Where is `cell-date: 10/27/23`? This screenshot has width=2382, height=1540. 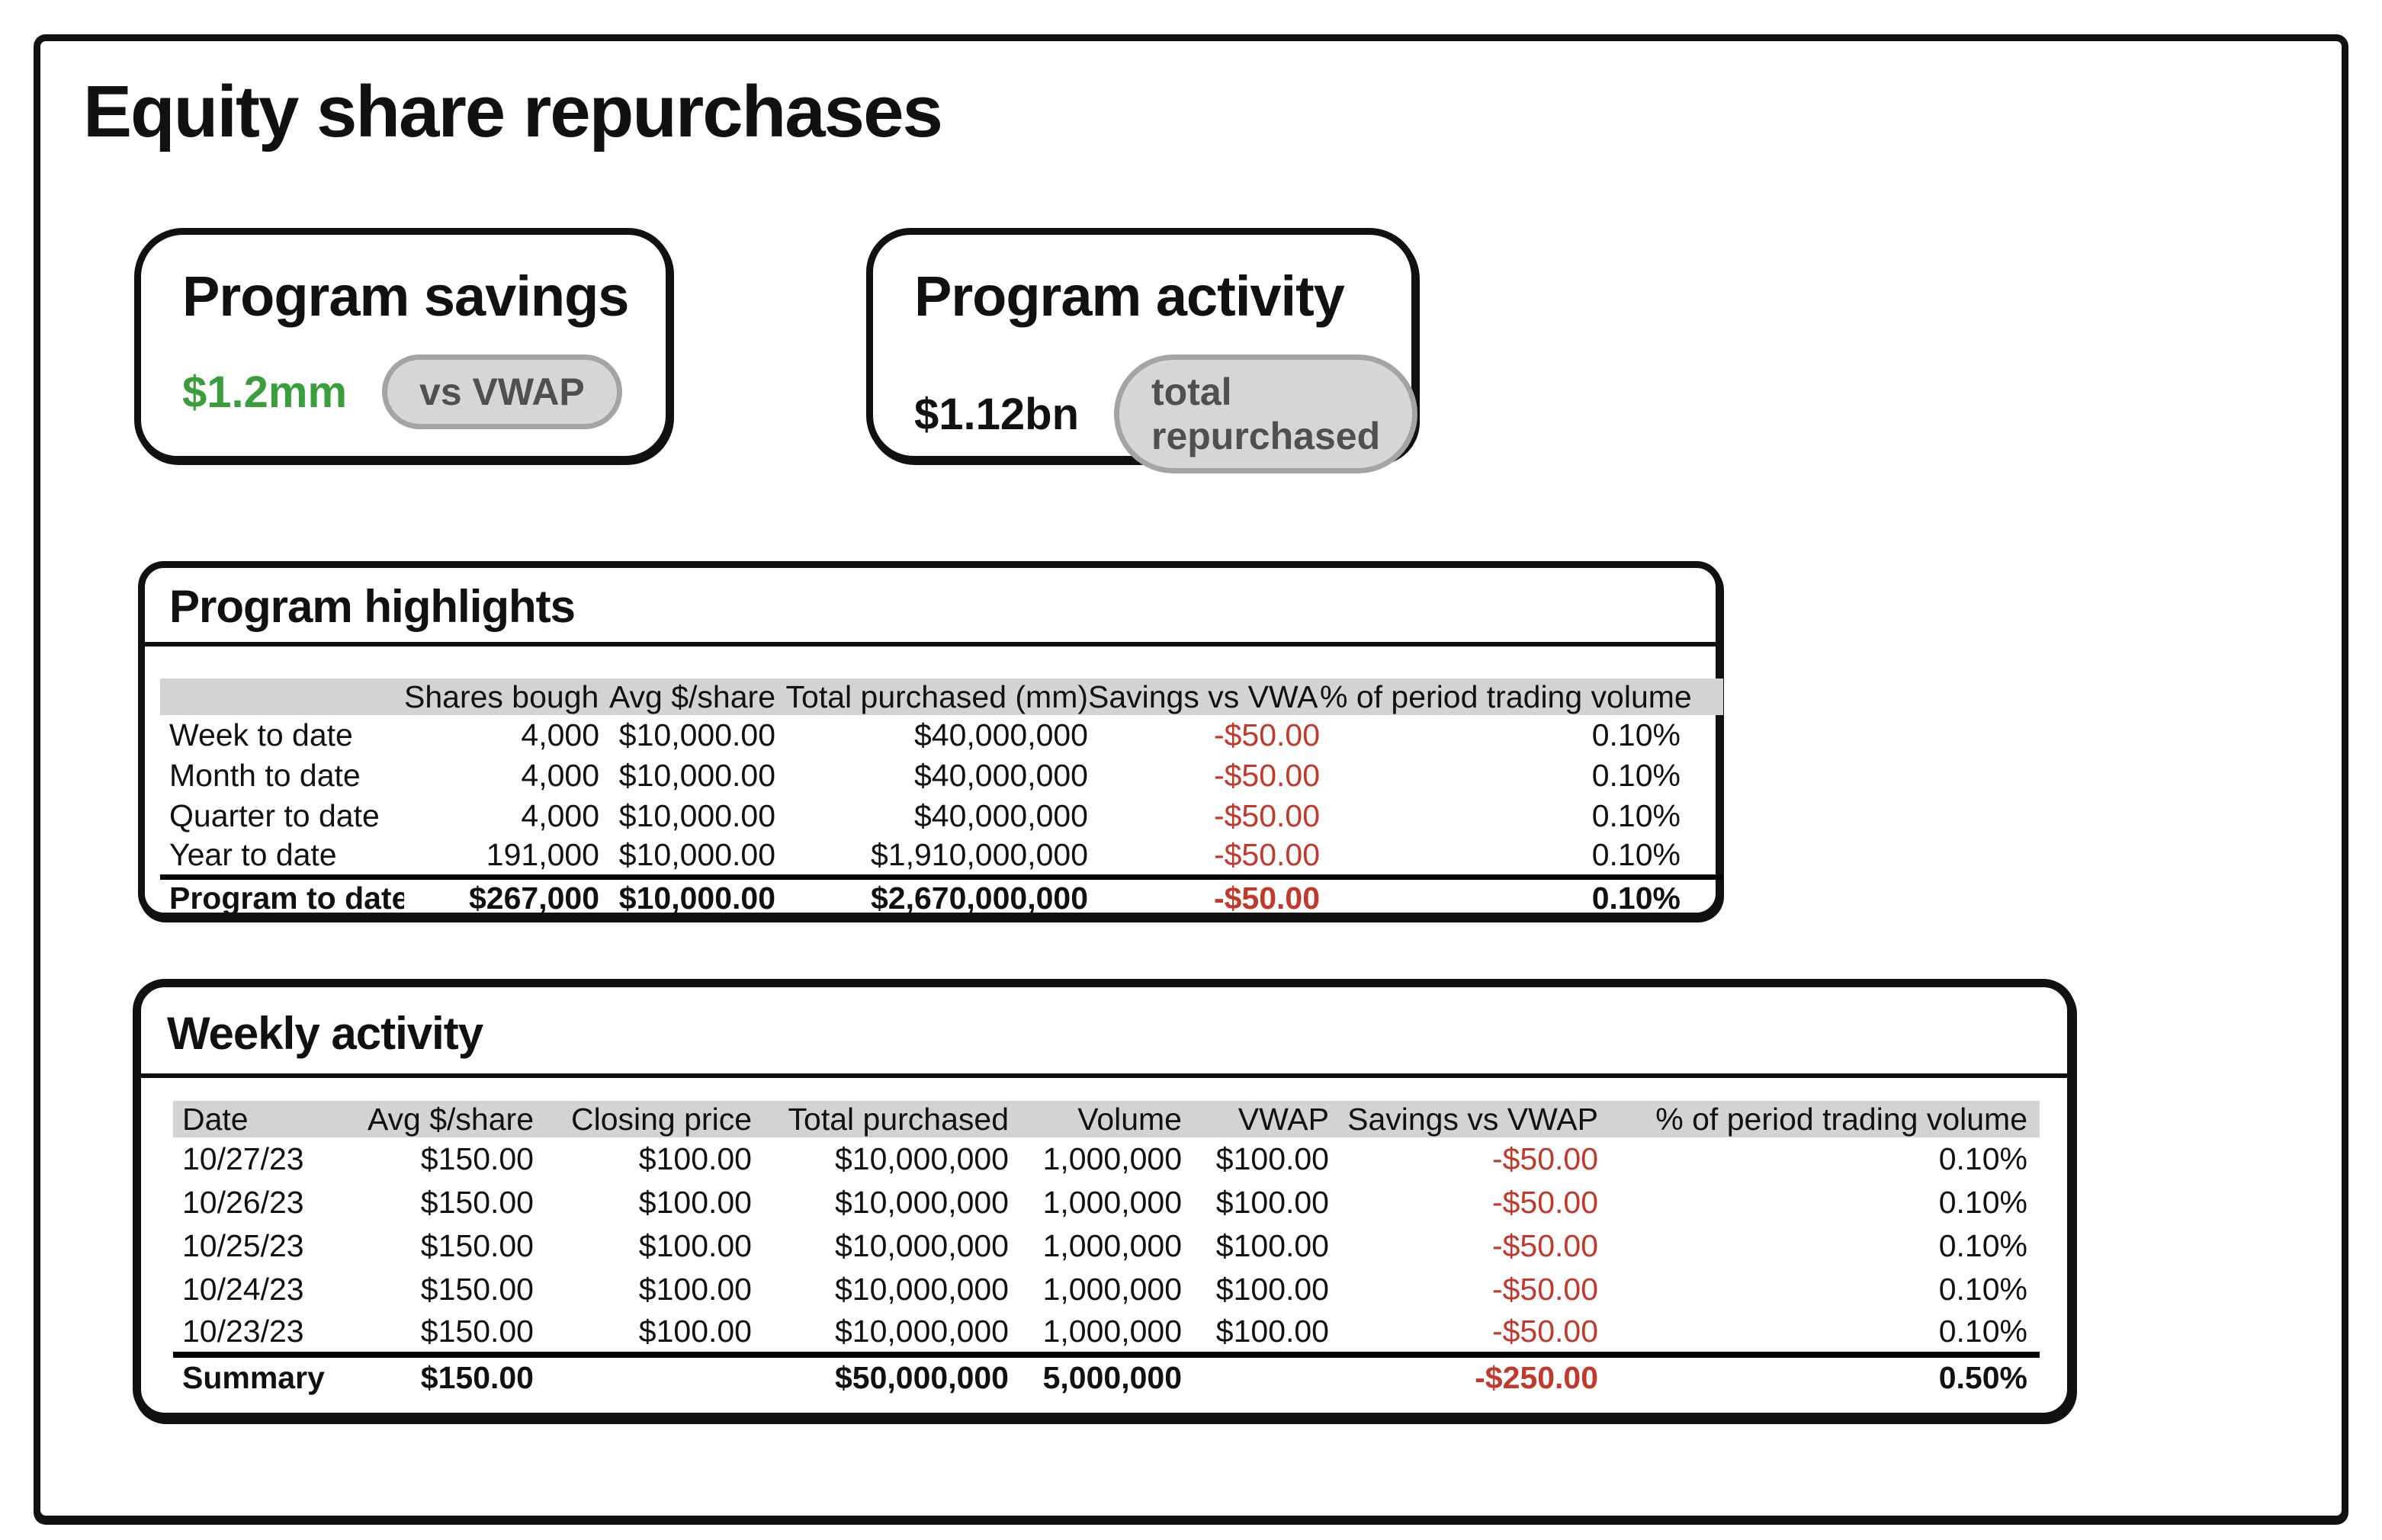
cell-date: 10/27/23 is located at coordinates (243, 1159).